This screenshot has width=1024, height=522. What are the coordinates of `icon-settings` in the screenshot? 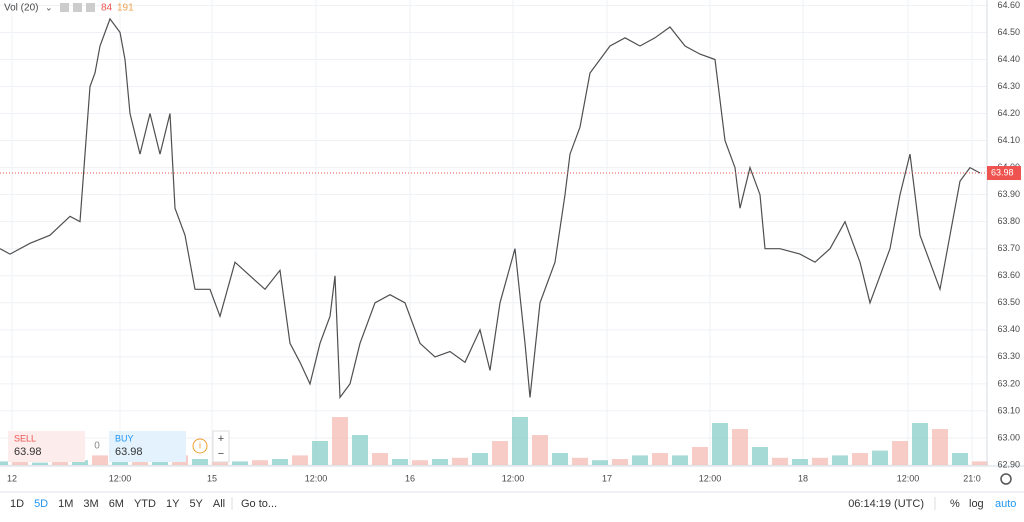 It's located at (77, 7).